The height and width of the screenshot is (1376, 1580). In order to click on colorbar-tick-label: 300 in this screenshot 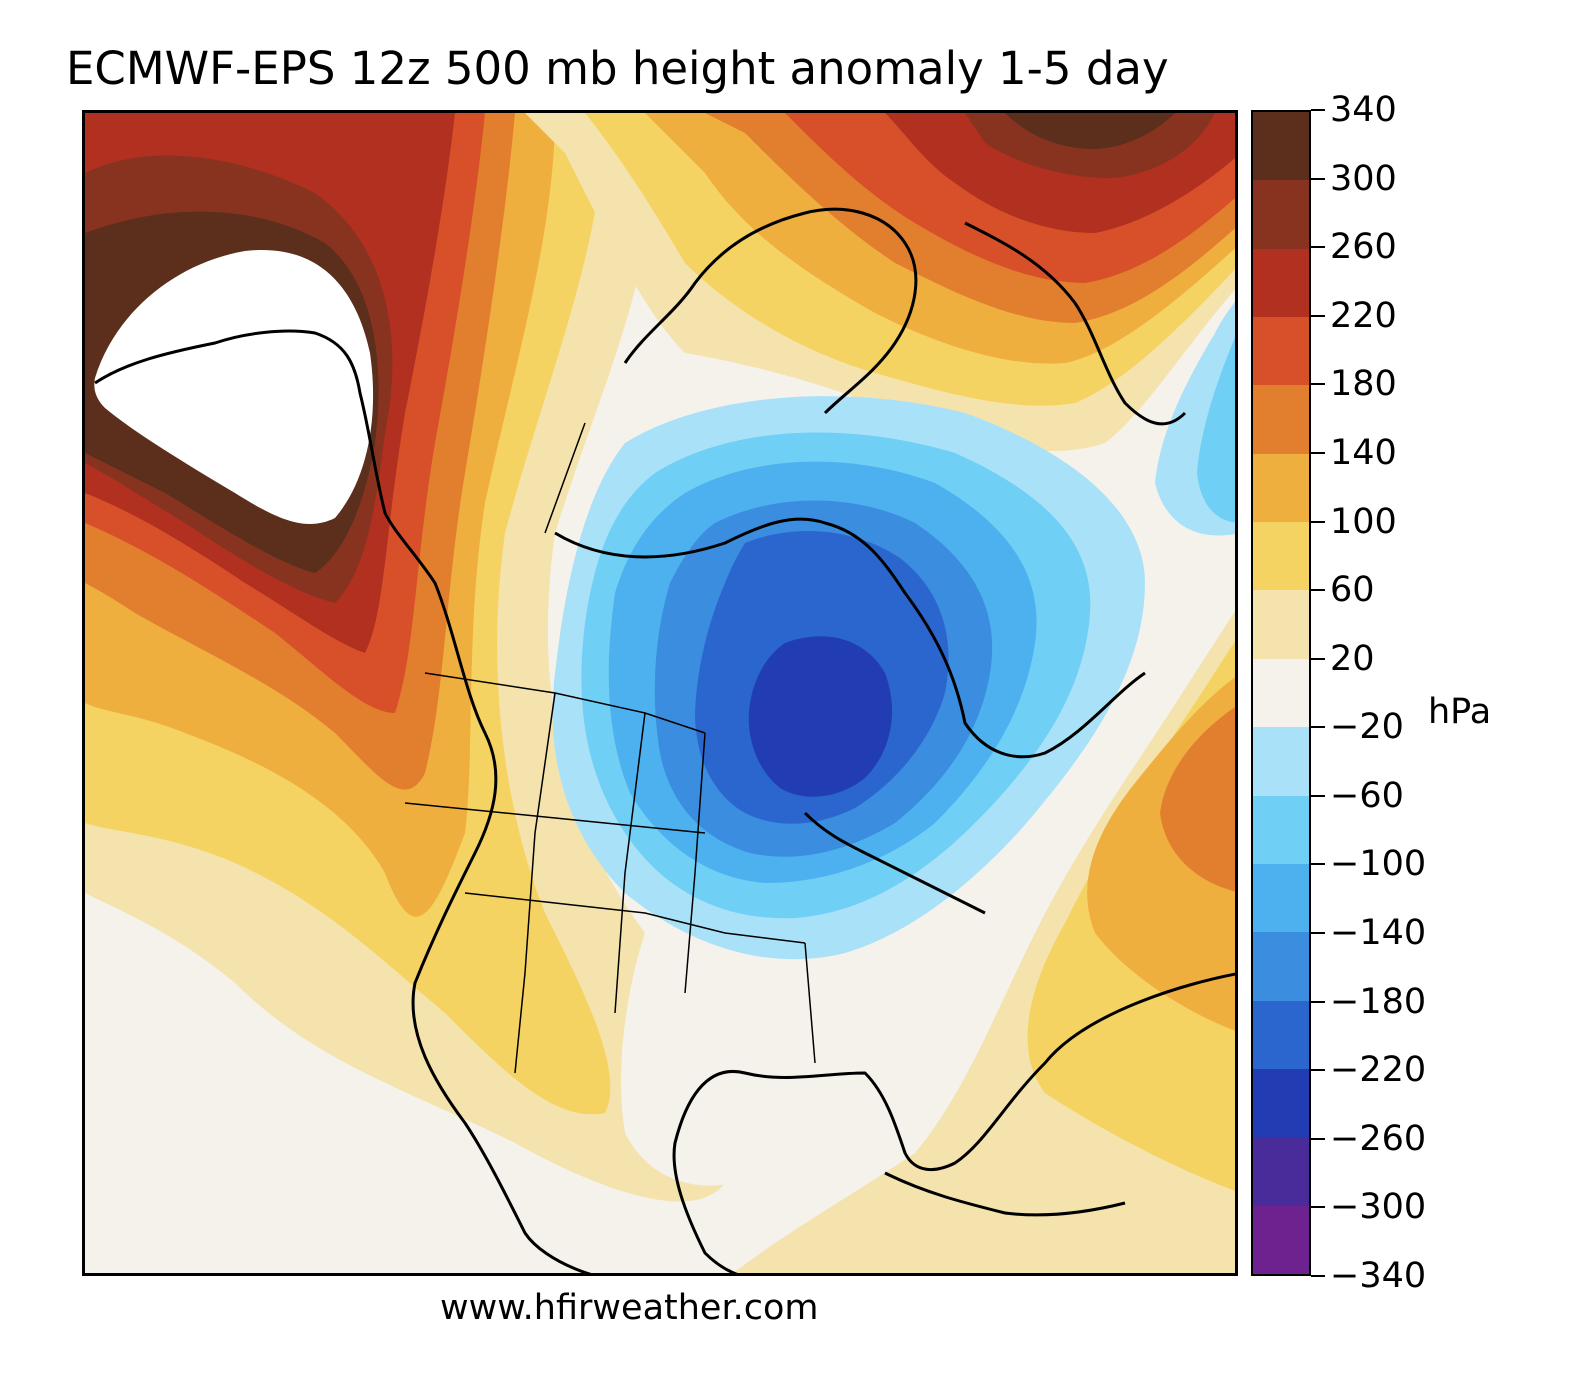, I will do `click(1363, 178)`.